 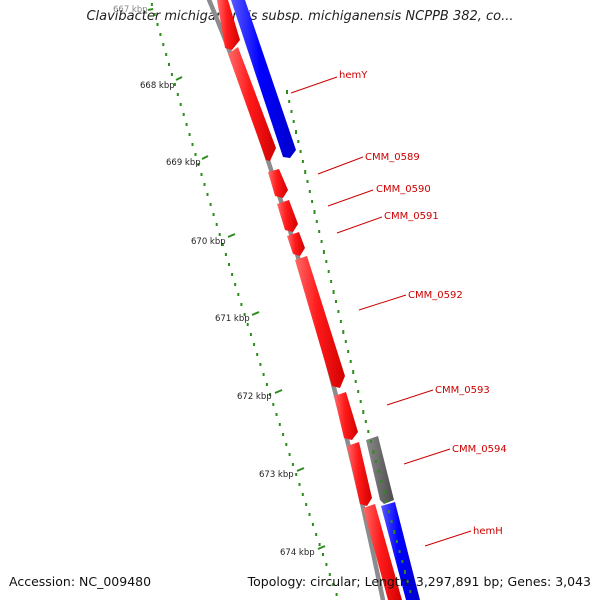 I want to click on ruler-label: 672 kbp, so click(x=254, y=397).